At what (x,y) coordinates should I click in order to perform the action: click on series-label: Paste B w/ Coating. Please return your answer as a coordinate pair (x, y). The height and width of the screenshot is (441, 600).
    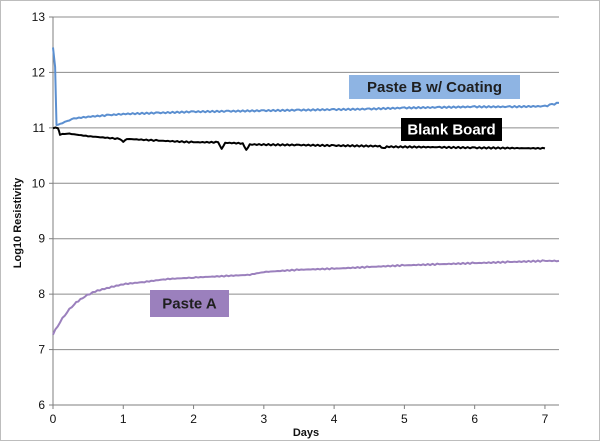
    Looking at the image, I should click on (434, 87).